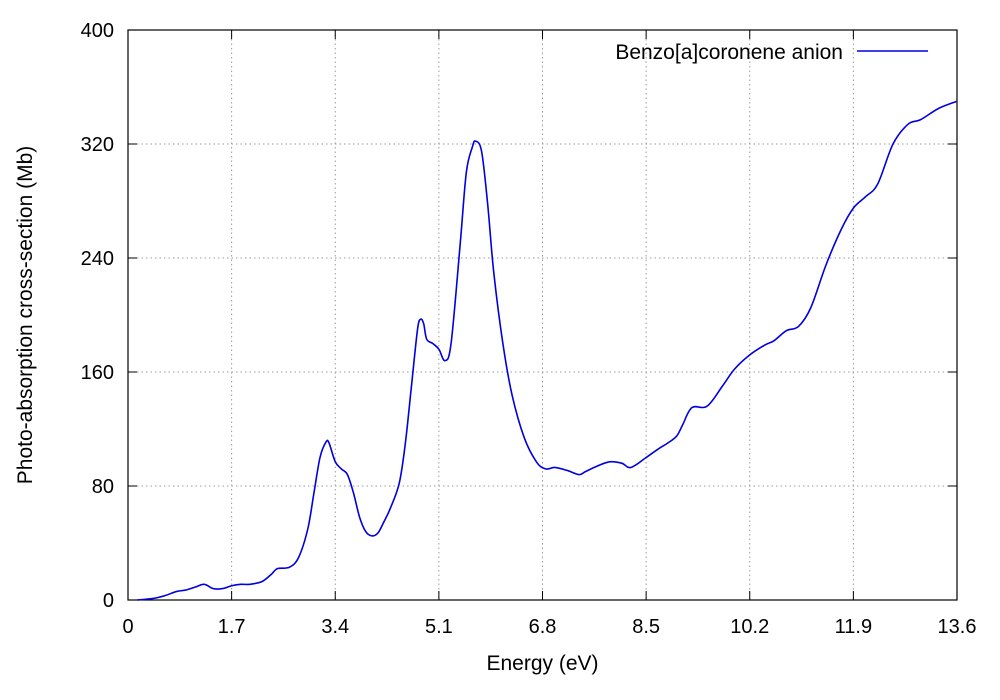 The height and width of the screenshot is (700, 1000). What do you see at coordinates (439, 627) in the screenshot?
I see `x-tick-label: 5.1` at bounding box center [439, 627].